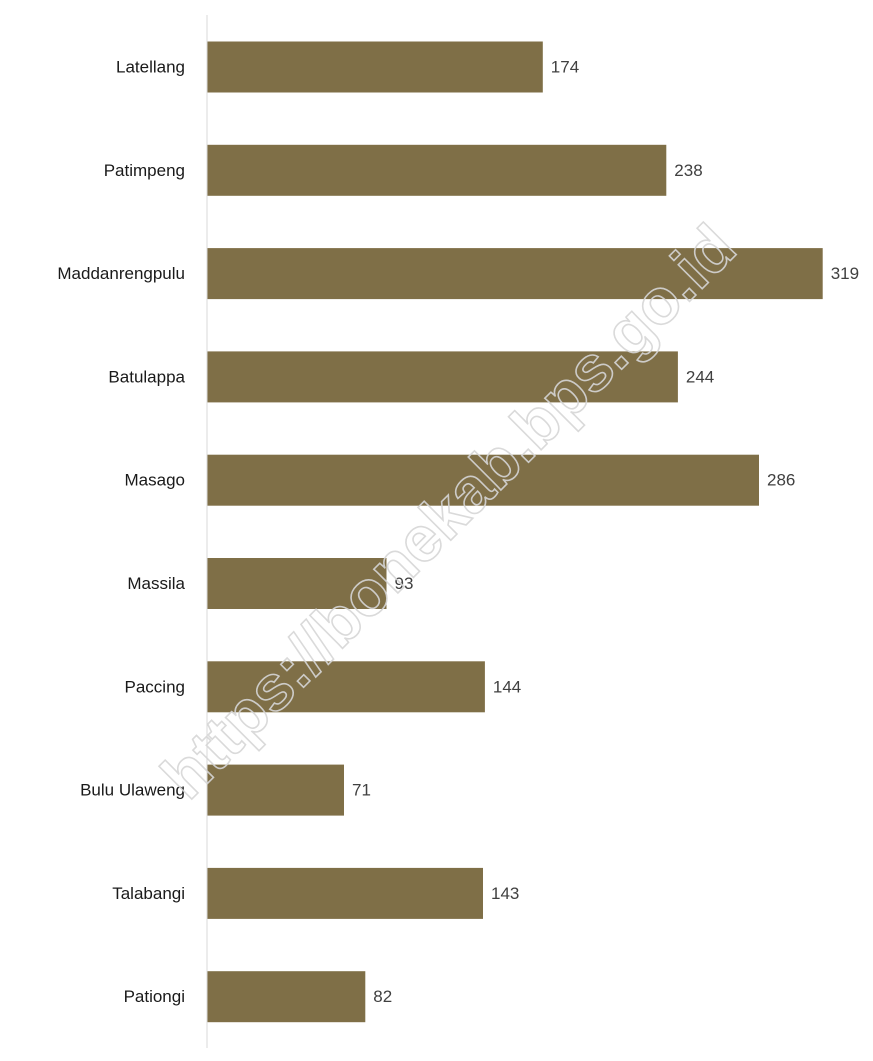  I want to click on data-label: 244, so click(700, 376).